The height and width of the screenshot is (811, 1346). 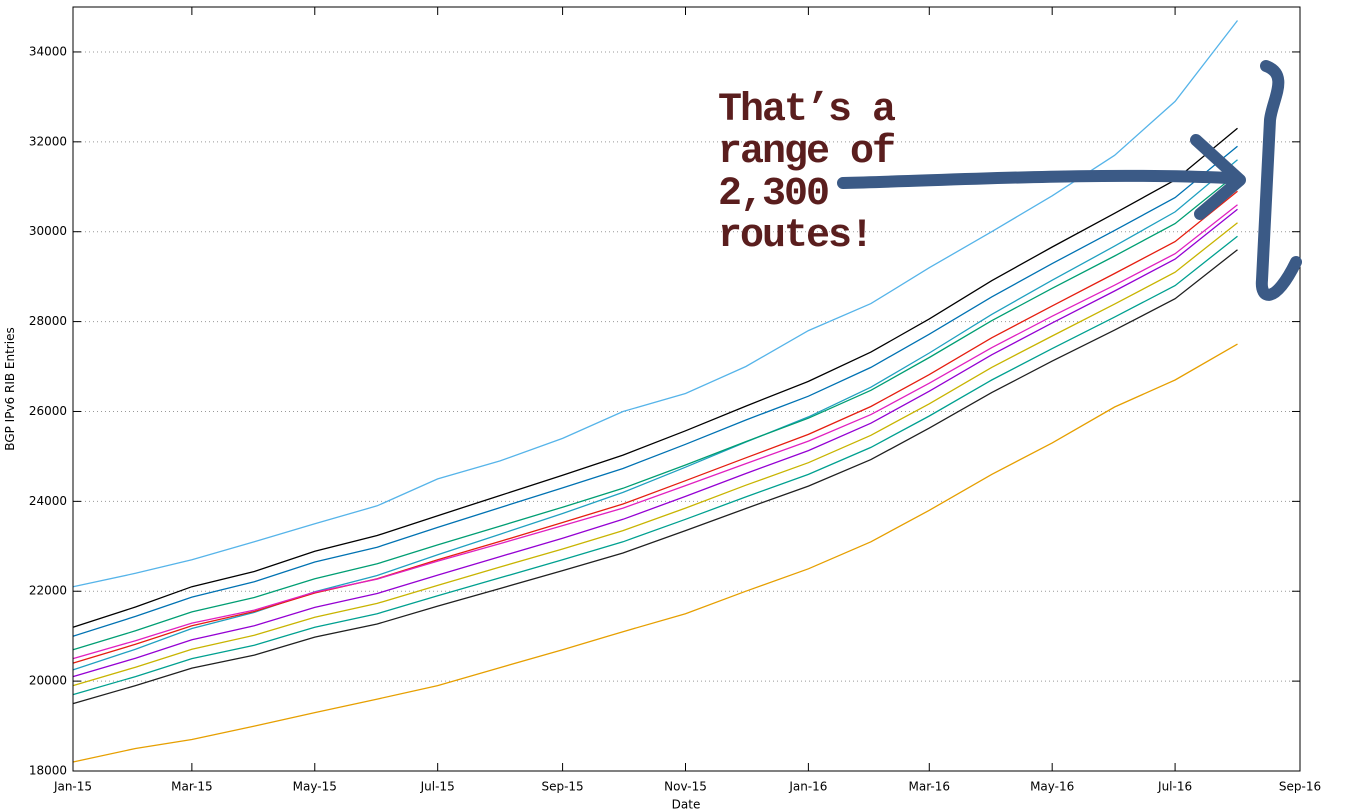 I want to click on x-tick-label: Jul-16, so click(x=1174, y=787).